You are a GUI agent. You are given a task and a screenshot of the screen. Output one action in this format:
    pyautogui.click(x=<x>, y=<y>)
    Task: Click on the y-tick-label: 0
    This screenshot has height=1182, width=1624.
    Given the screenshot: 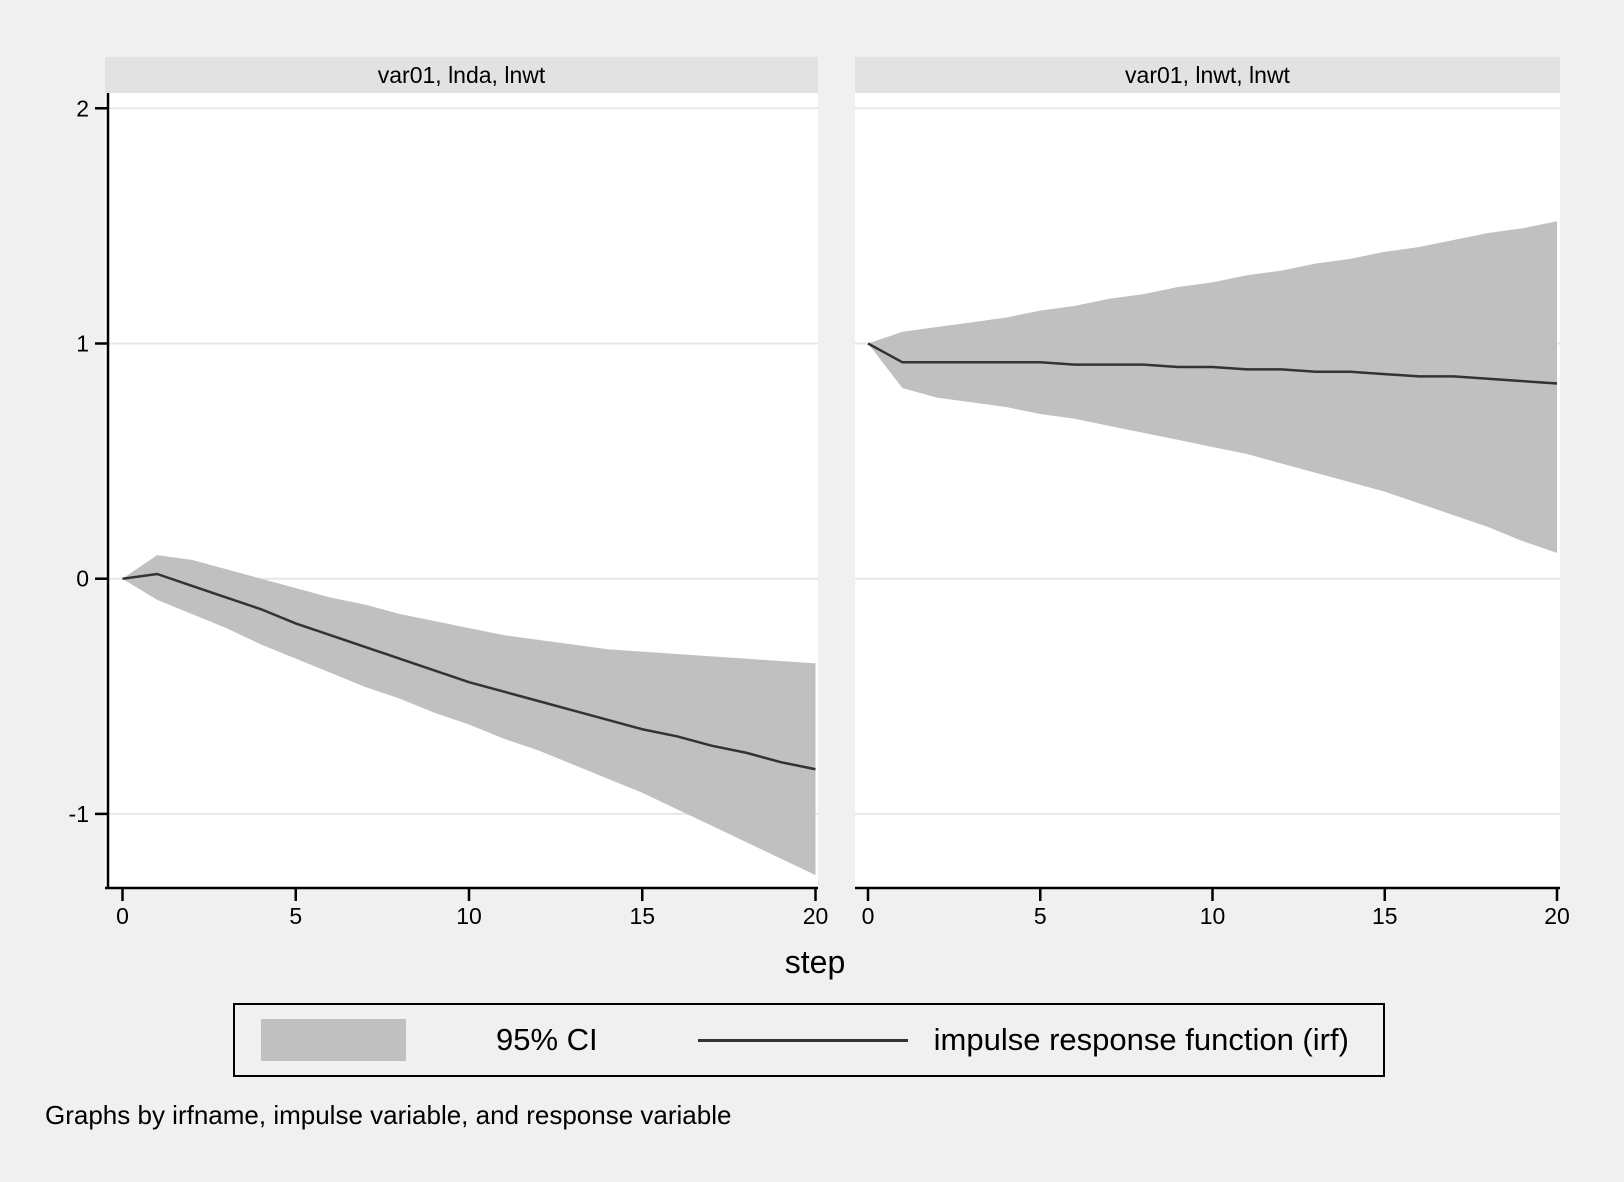 What is the action you would take?
    pyautogui.click(x=82, y=579)
    